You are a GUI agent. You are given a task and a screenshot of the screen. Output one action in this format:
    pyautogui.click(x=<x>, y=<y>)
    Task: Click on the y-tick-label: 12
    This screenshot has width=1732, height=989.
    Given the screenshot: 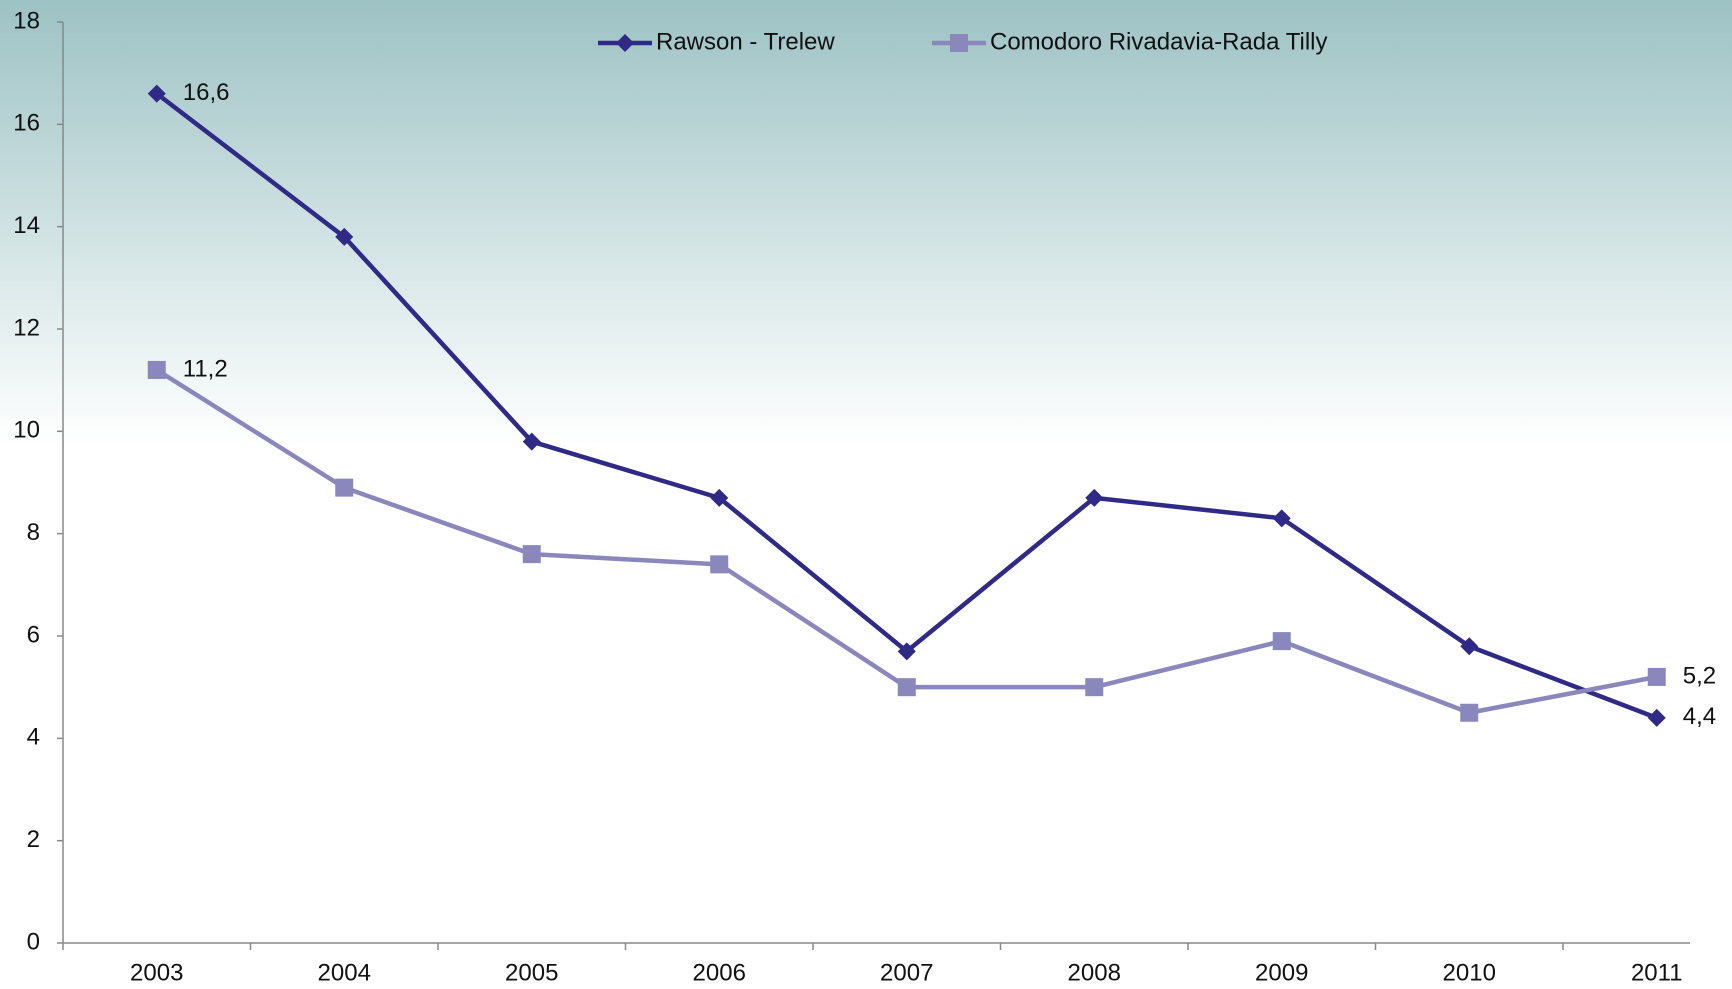 What is the action you would take?
    pyautogui.click(x=26, y=327)
    